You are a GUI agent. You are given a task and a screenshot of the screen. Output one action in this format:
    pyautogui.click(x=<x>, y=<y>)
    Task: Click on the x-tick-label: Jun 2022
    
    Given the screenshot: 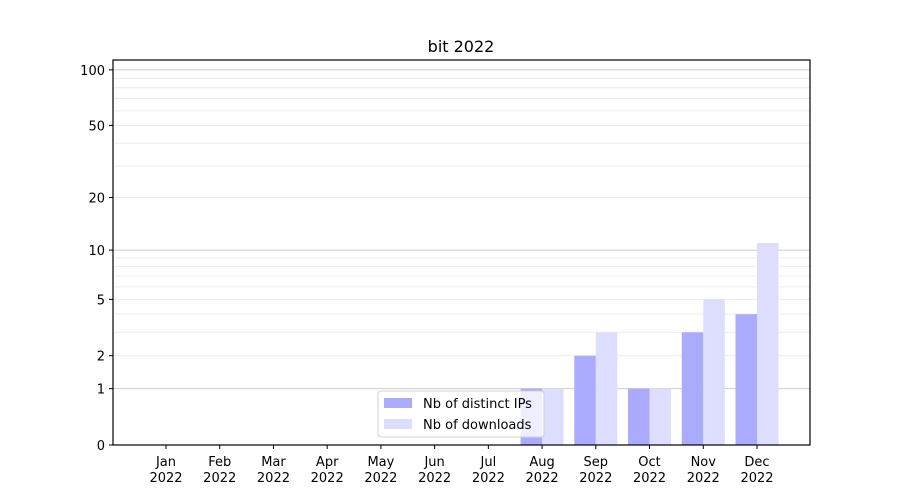 What is the action you would take?
    pyautogui.click(x=434, y=470)
    